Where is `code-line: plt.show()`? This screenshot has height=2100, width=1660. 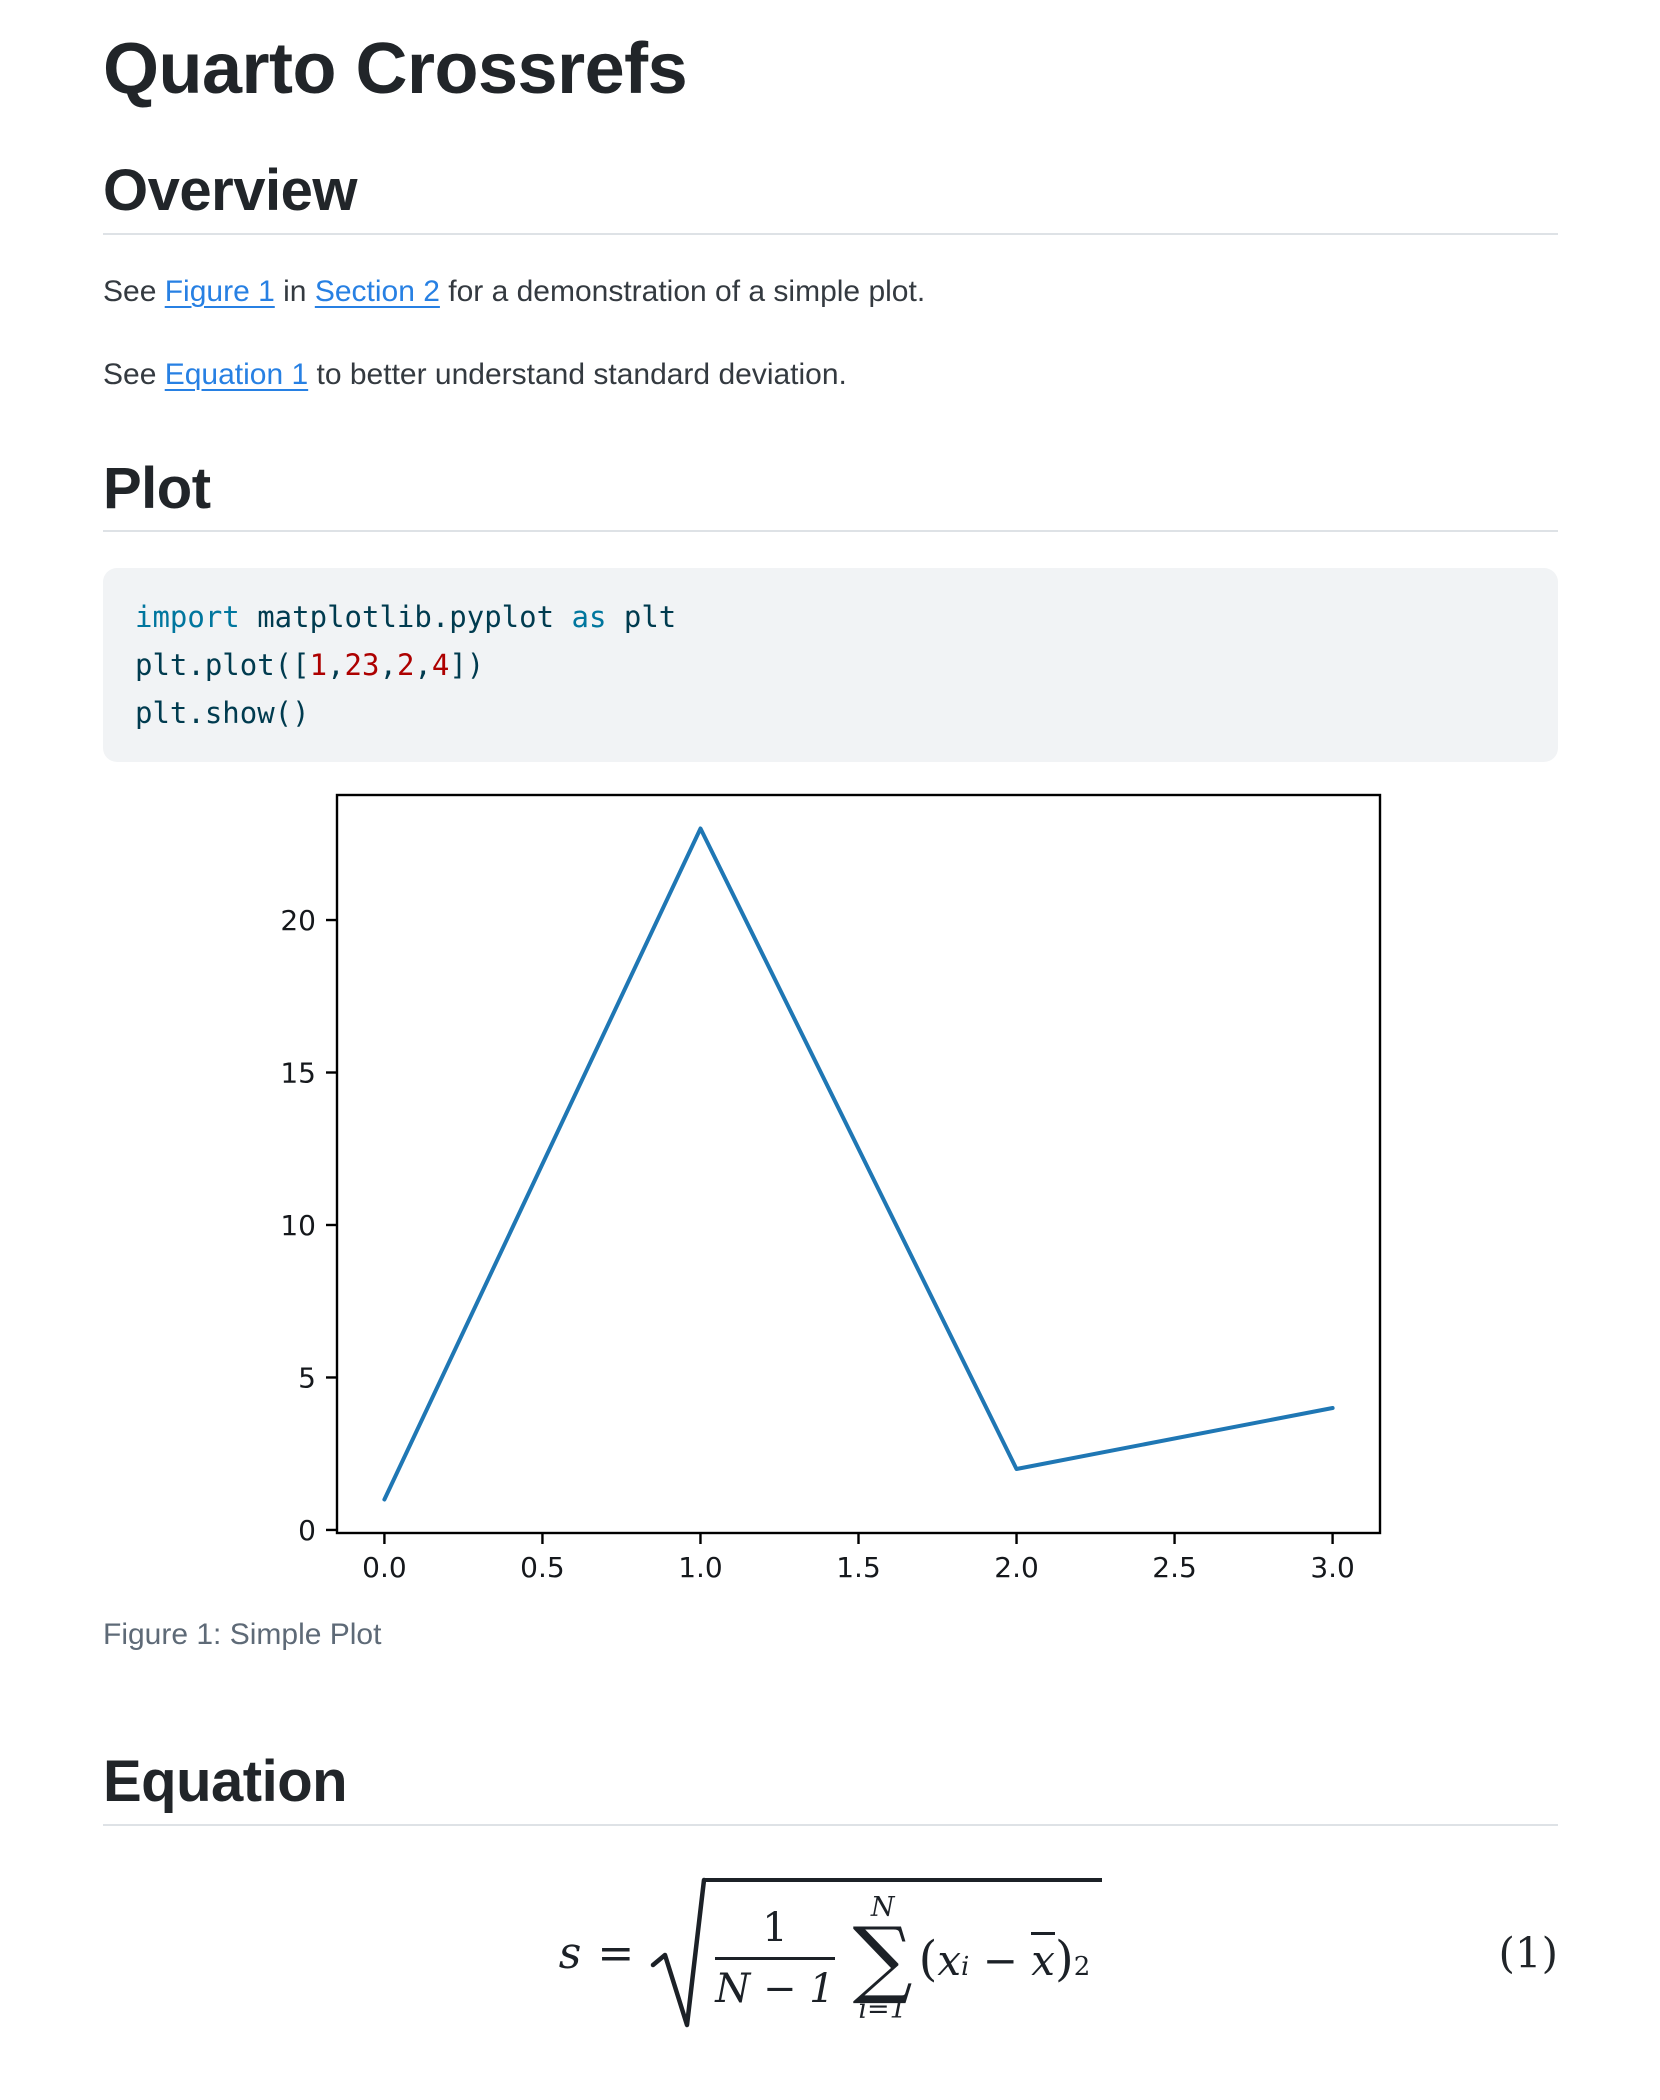
code-line: plt.show() is located at coordinates (830, 713).